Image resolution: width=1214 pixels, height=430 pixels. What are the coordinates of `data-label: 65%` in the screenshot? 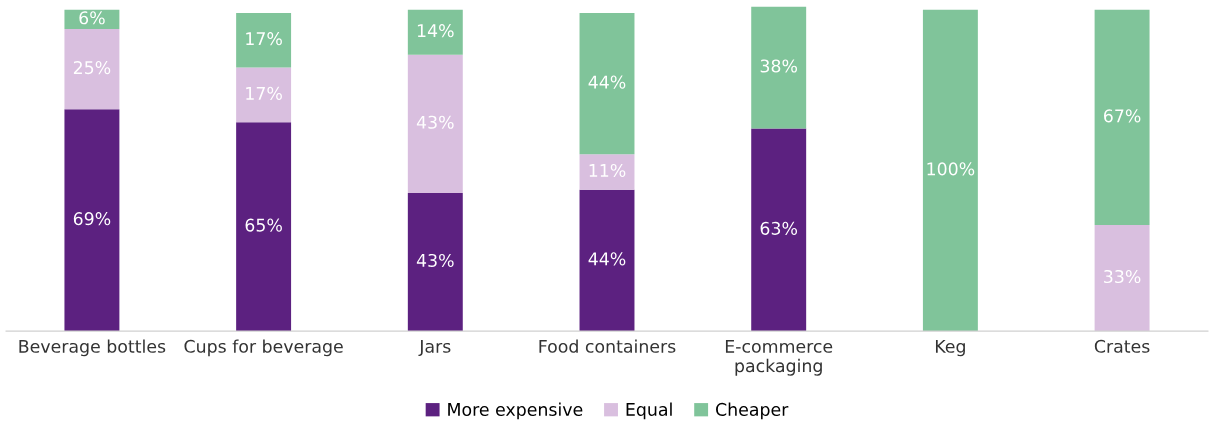 It's located at (263, 225).